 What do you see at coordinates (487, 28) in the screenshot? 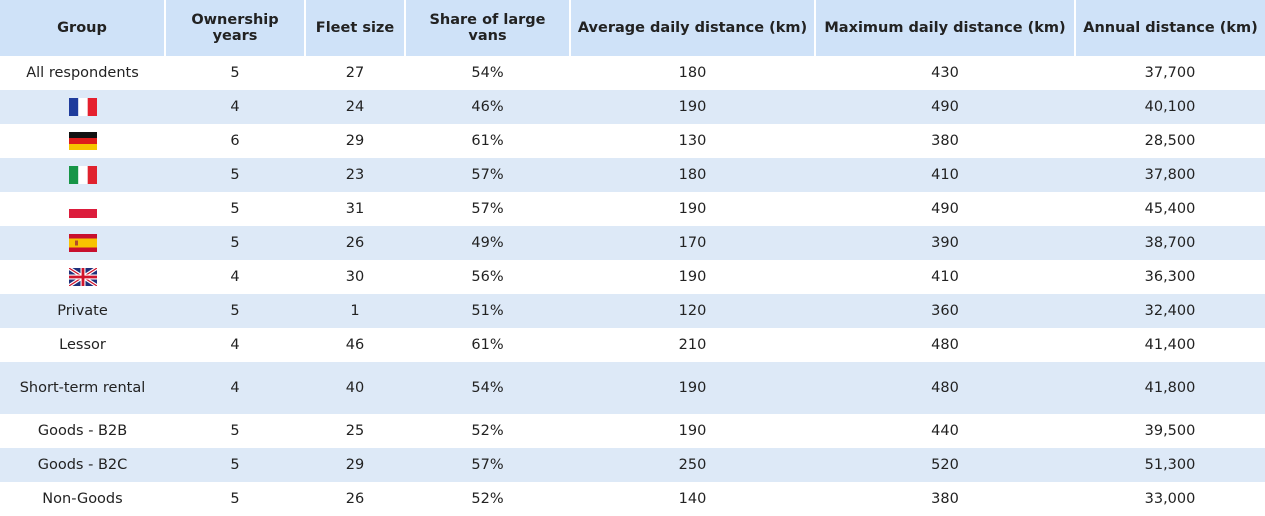
I see `header-cell: Share of large vans` at bounding box center [487, 28].